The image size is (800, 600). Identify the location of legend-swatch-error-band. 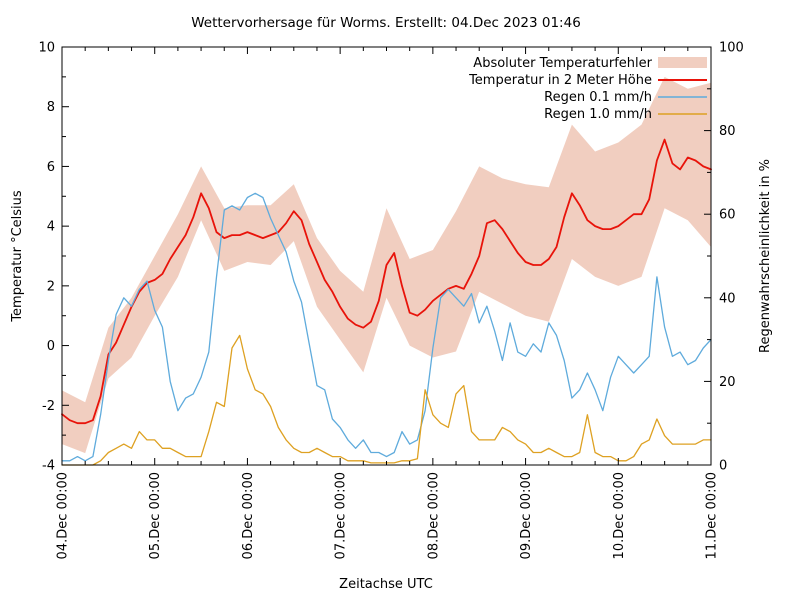
(682, 62).